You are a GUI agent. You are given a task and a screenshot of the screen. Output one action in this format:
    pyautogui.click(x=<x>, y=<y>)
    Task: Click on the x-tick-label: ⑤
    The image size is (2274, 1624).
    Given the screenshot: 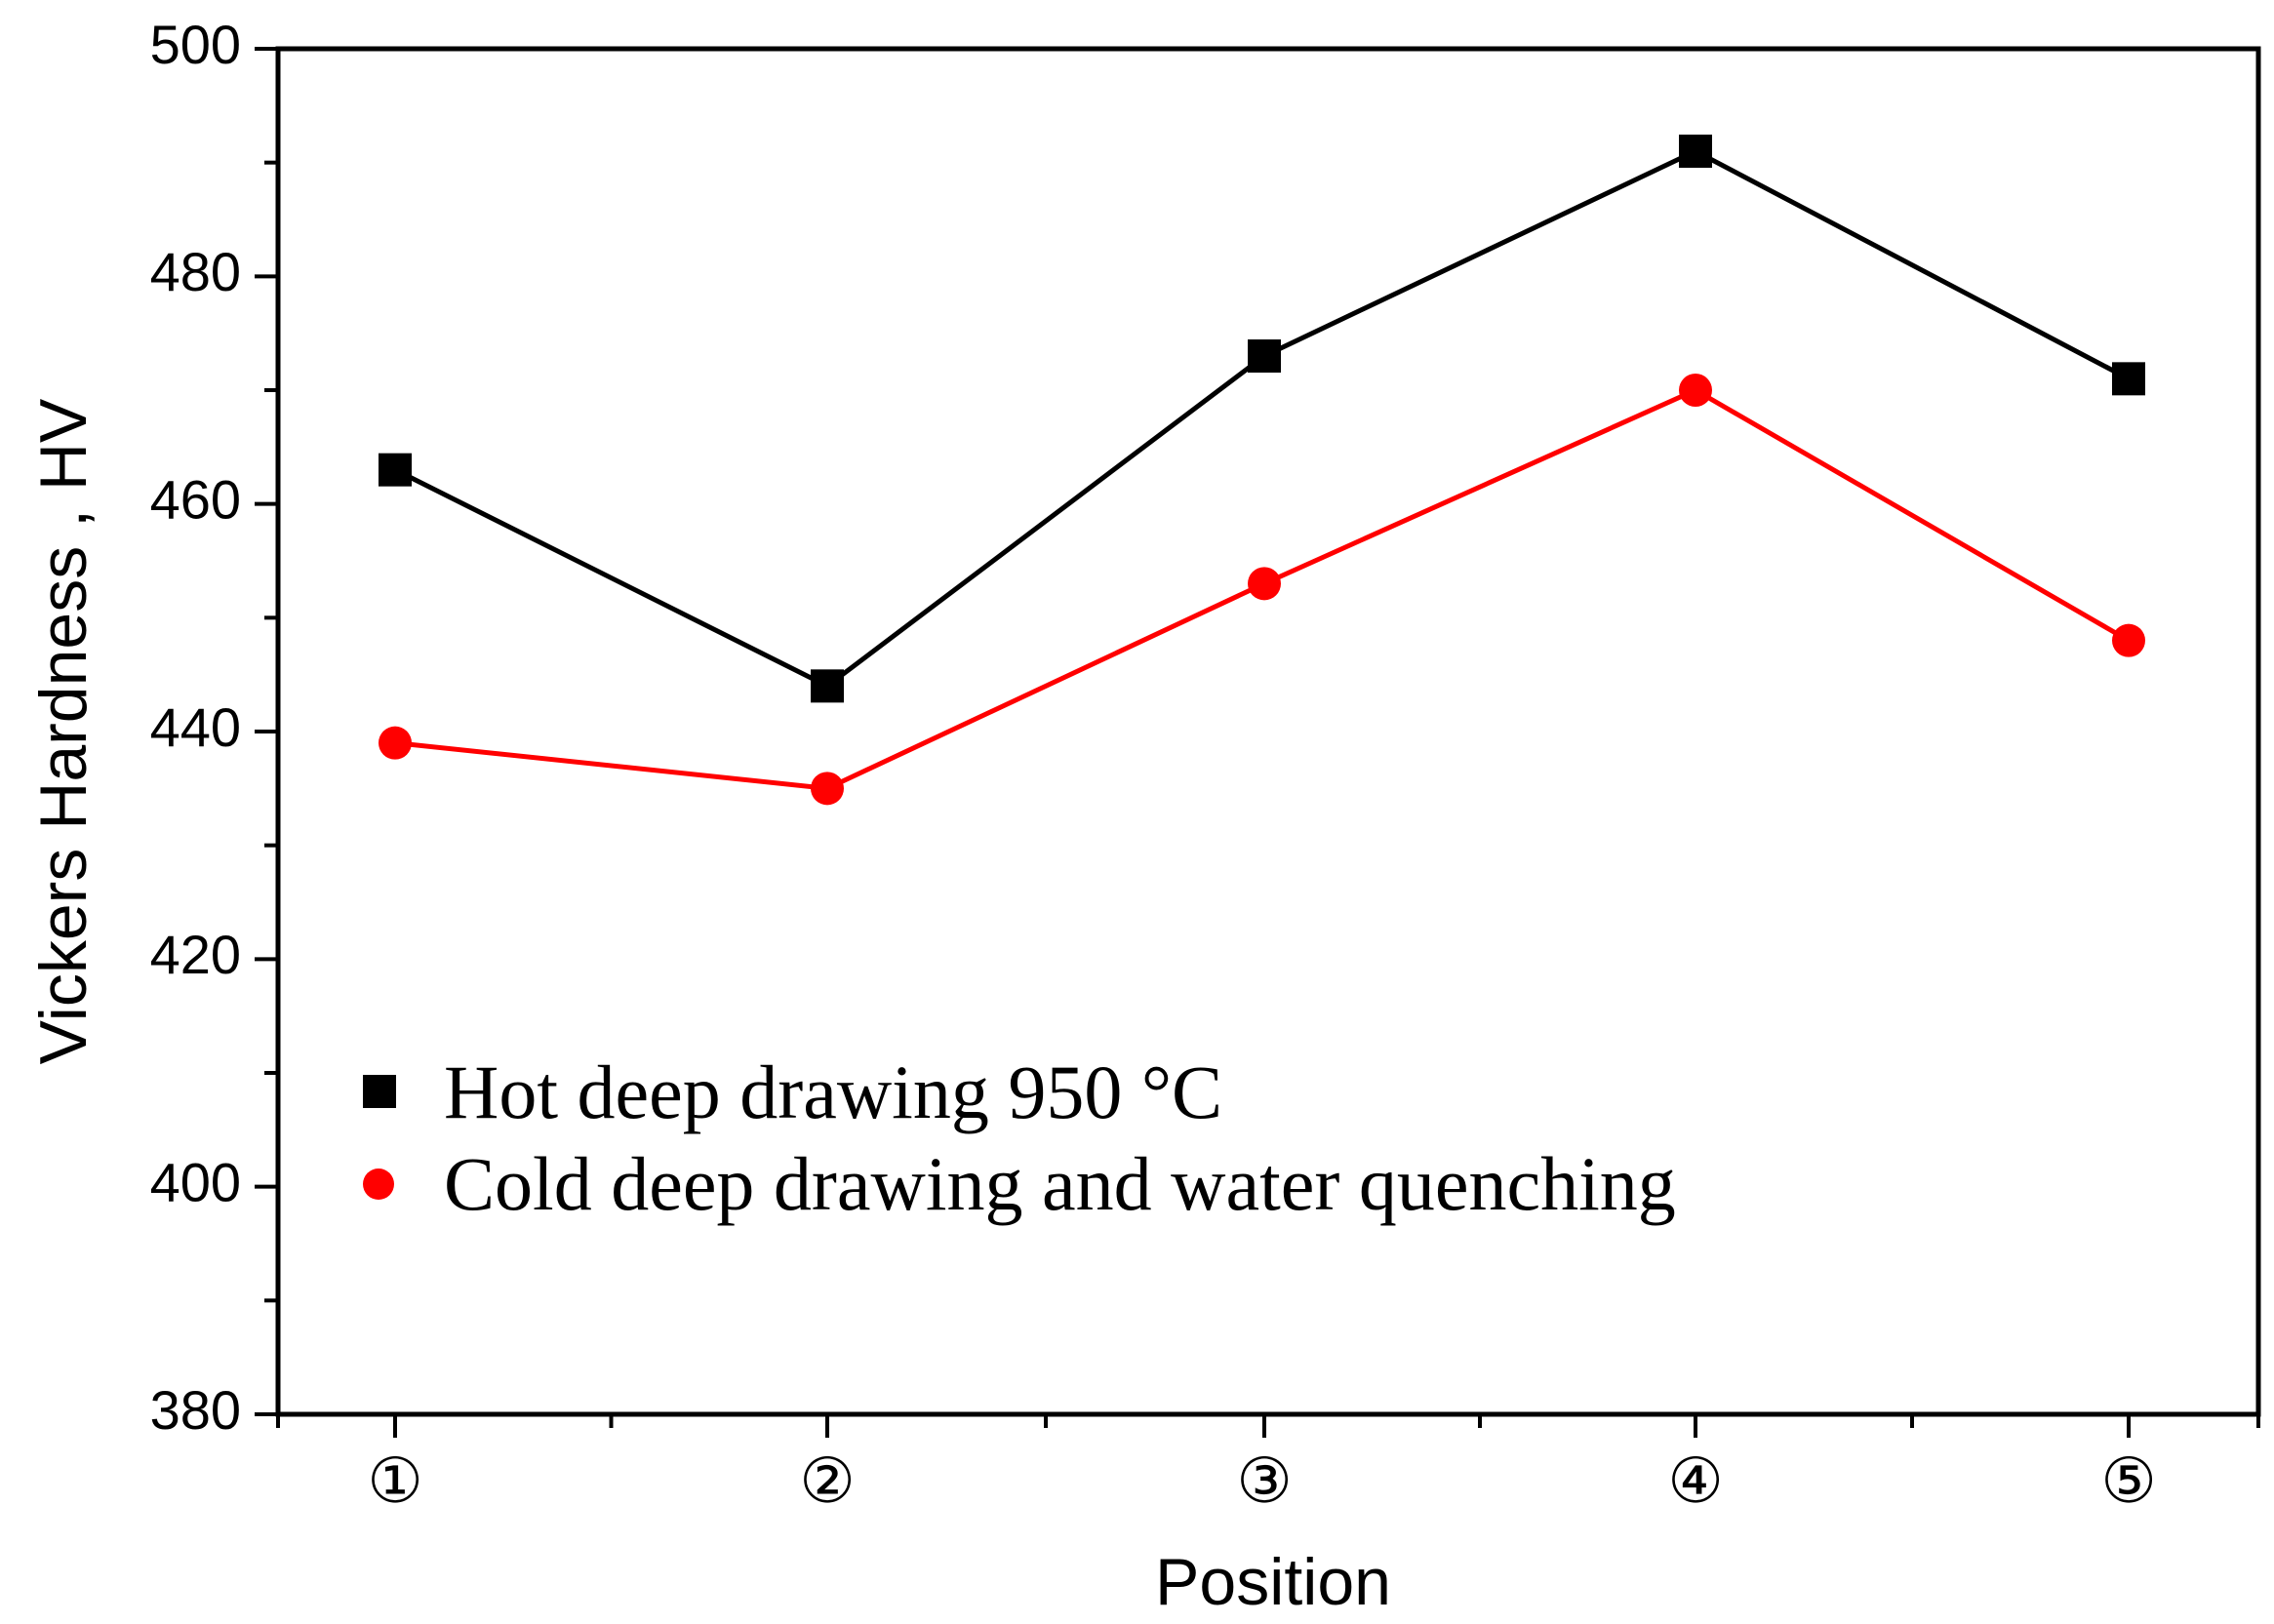 What is the action you would take?
    pyautogui.click(x=2128, y=1482)
    